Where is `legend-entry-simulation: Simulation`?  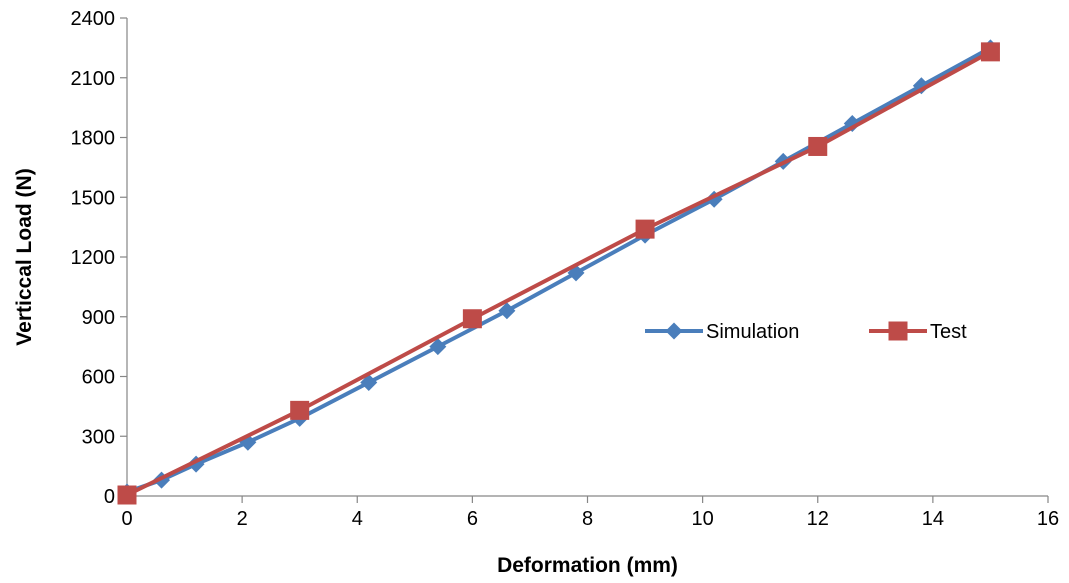 legend-entry-simulation: Simulation is located at coordinates (722, 332).